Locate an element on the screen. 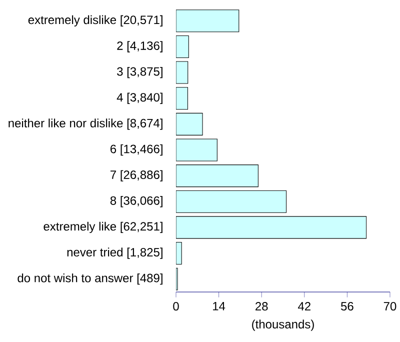 This screenshot has width=400, height=342. y-tick-label: do not wish to answer [489] is located at coordinates (90, 279).